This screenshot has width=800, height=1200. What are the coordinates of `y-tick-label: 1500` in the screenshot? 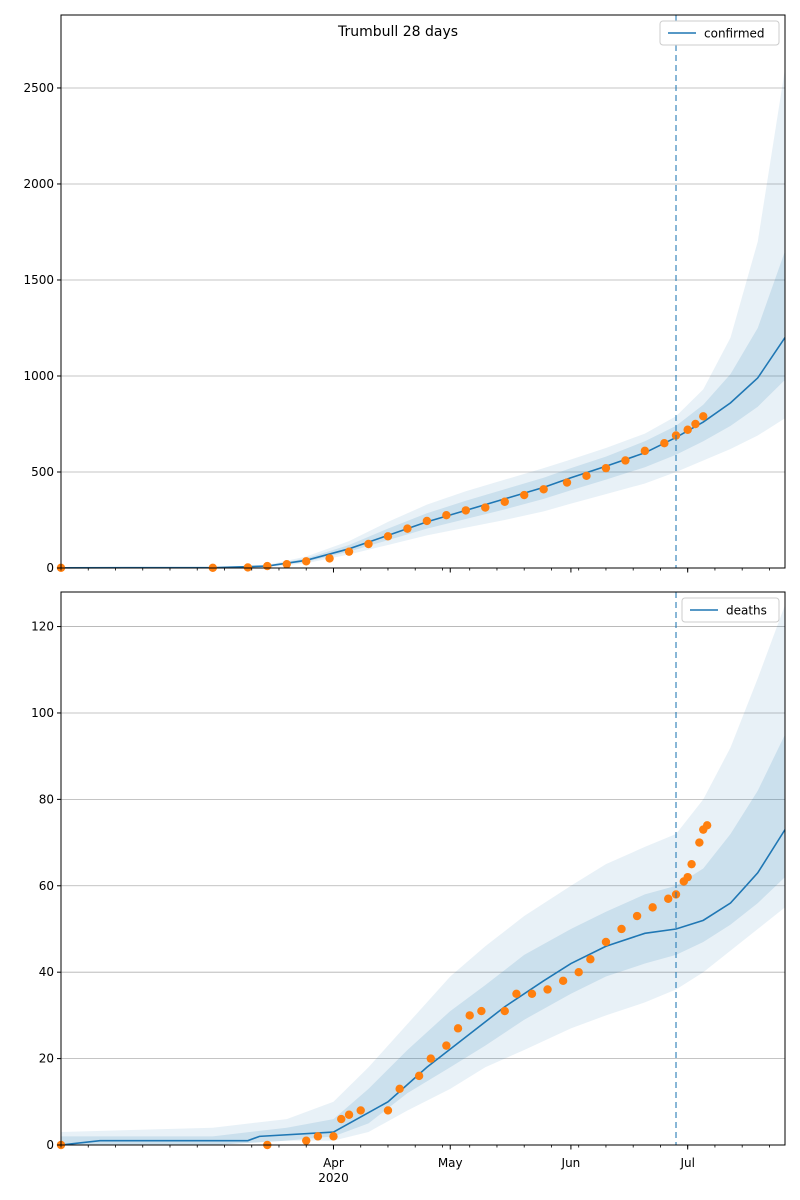 It's located at (38, 280).